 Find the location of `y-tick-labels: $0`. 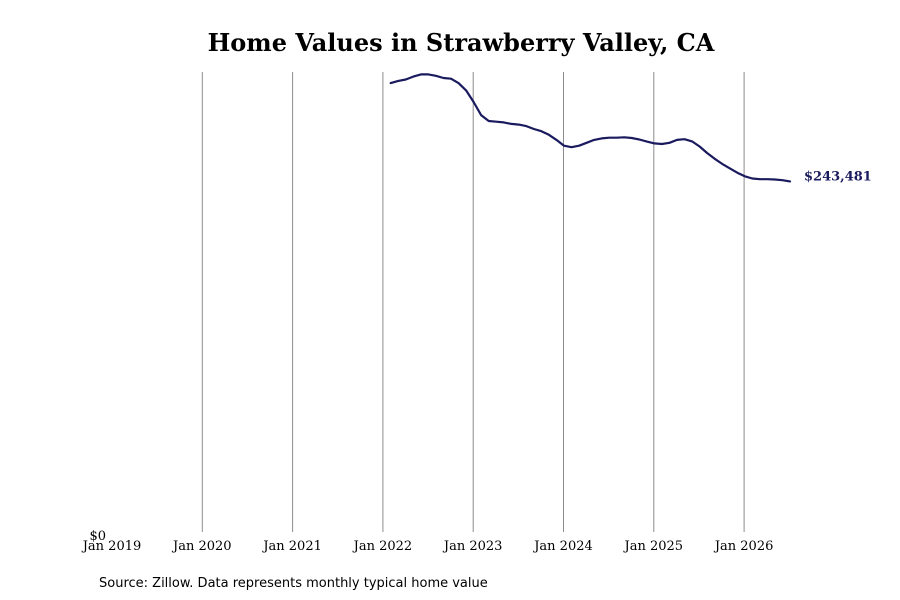

y-tick-labels: $0 is located at coordinates (97, 536).